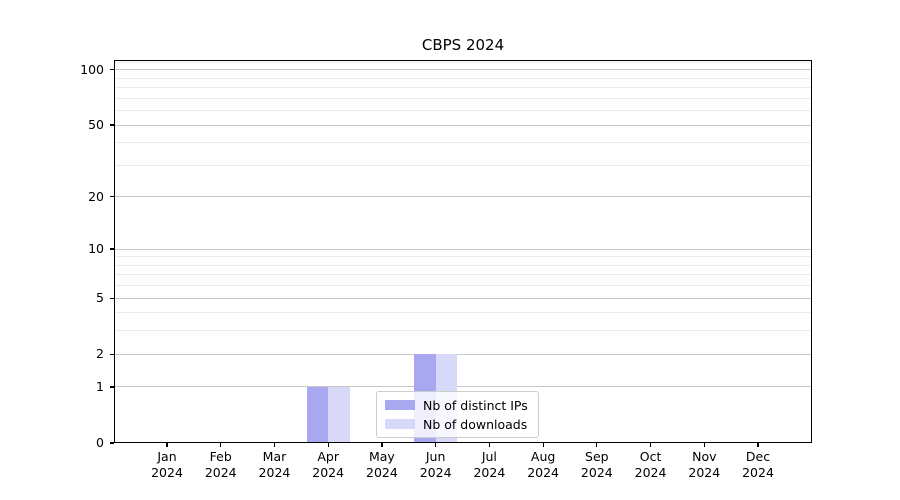  I want to click on x-tick-label-line: Nov, so click(704, 456).